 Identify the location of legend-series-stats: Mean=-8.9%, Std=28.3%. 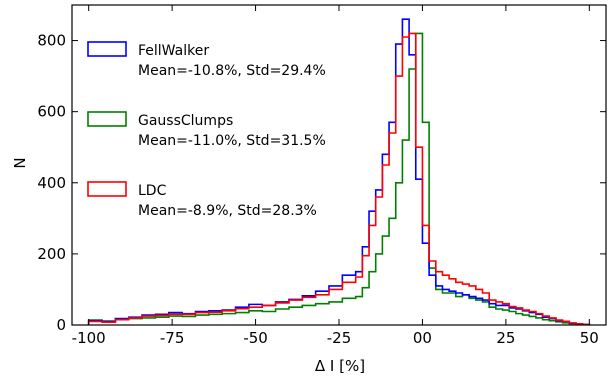
(227, 211).